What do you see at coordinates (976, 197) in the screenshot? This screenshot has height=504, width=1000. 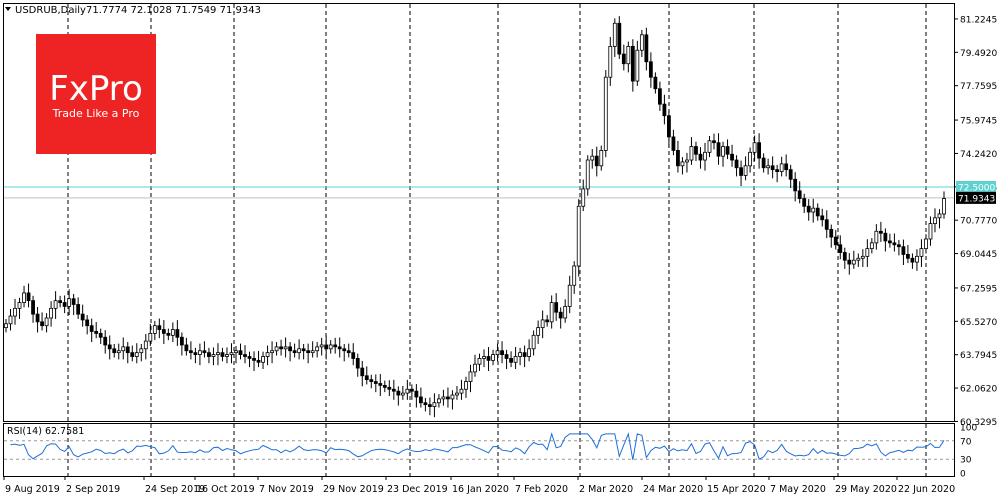 I see `current-price-tag` at bounding box center [976, 197].